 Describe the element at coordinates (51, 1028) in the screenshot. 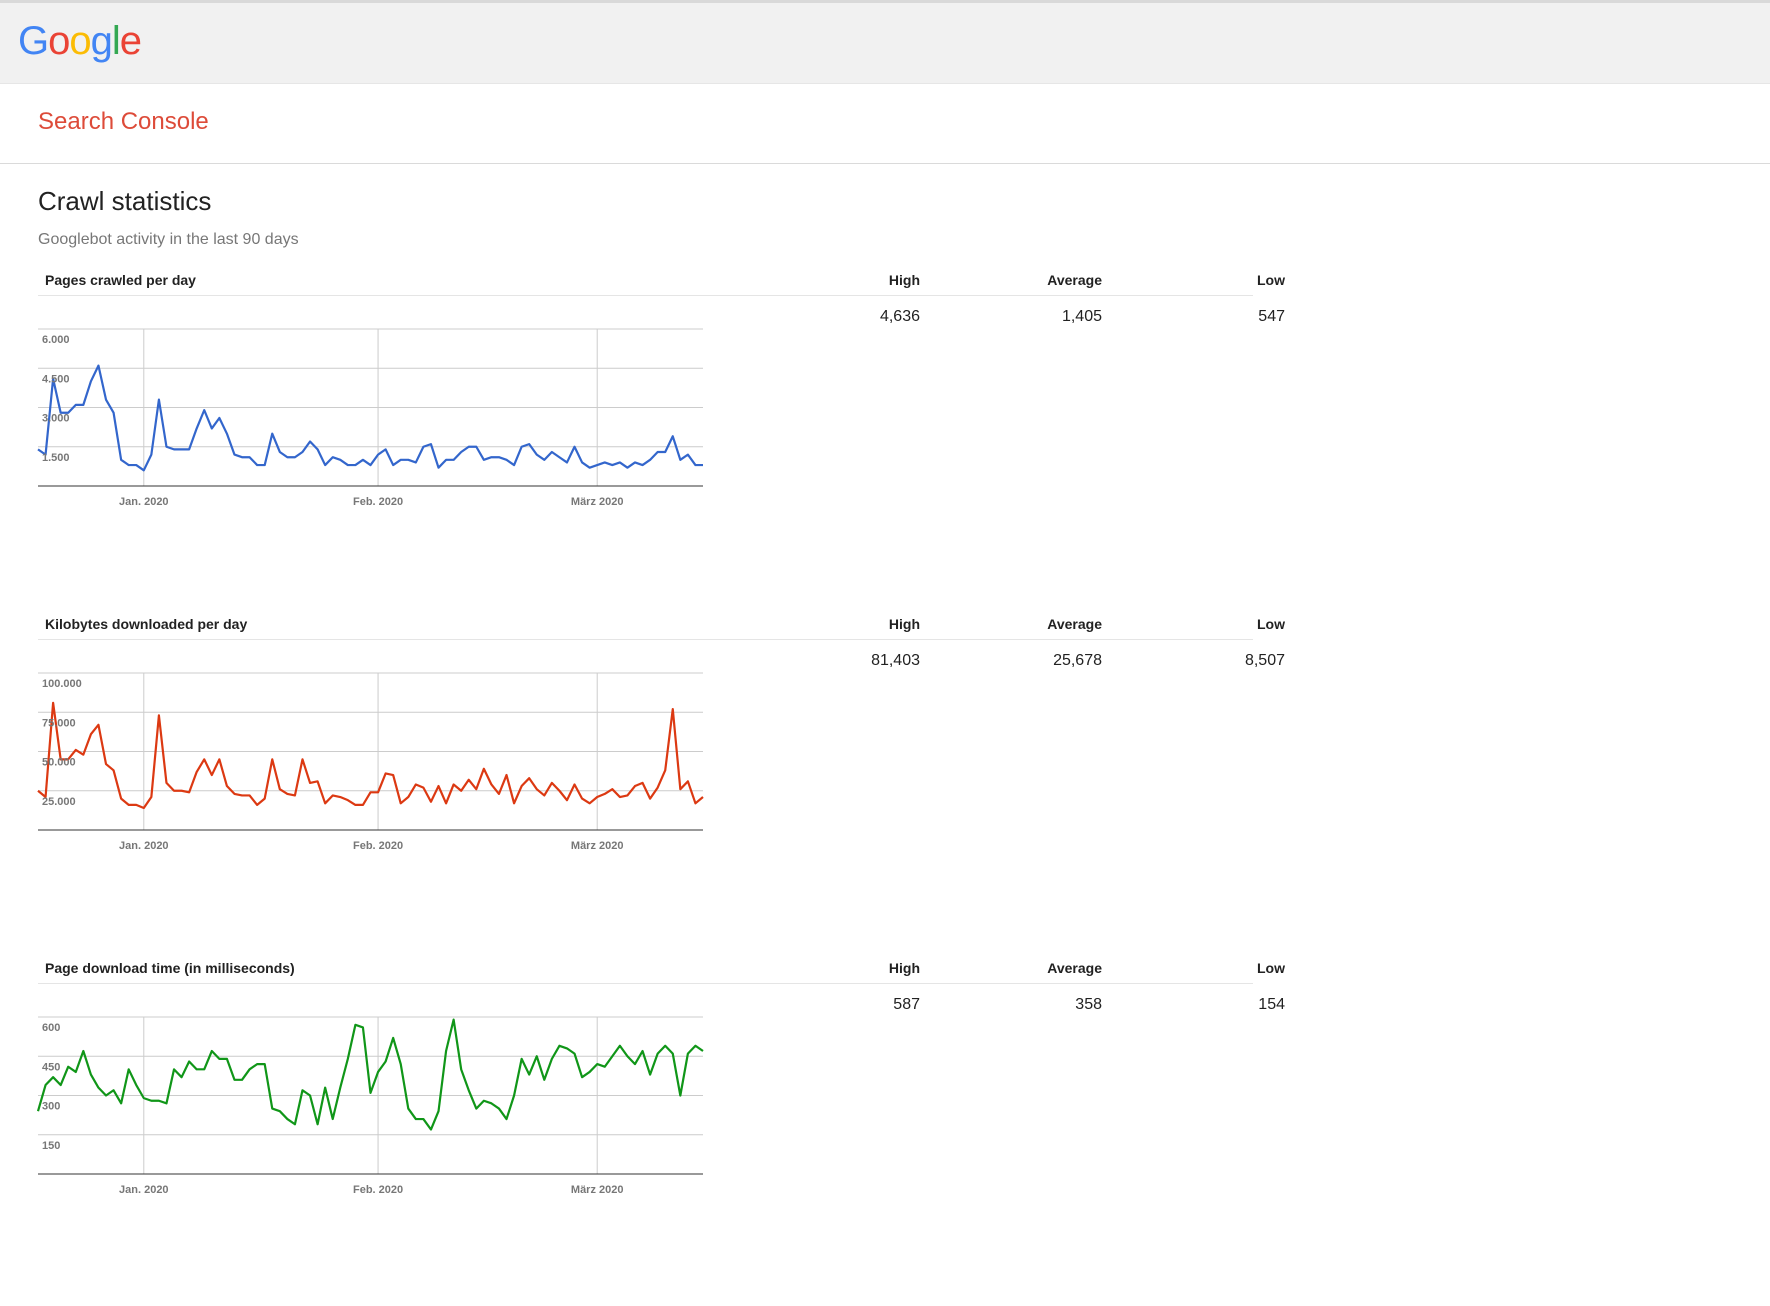

I see `y-tick-label: 600` at that location.